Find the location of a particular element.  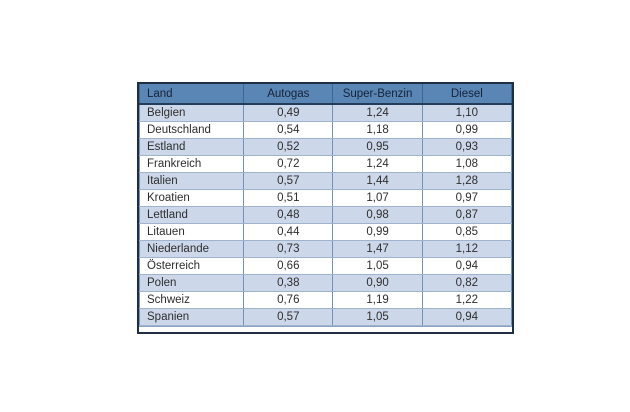

country-cell: Deutschland is located at coordinates (191, 129).